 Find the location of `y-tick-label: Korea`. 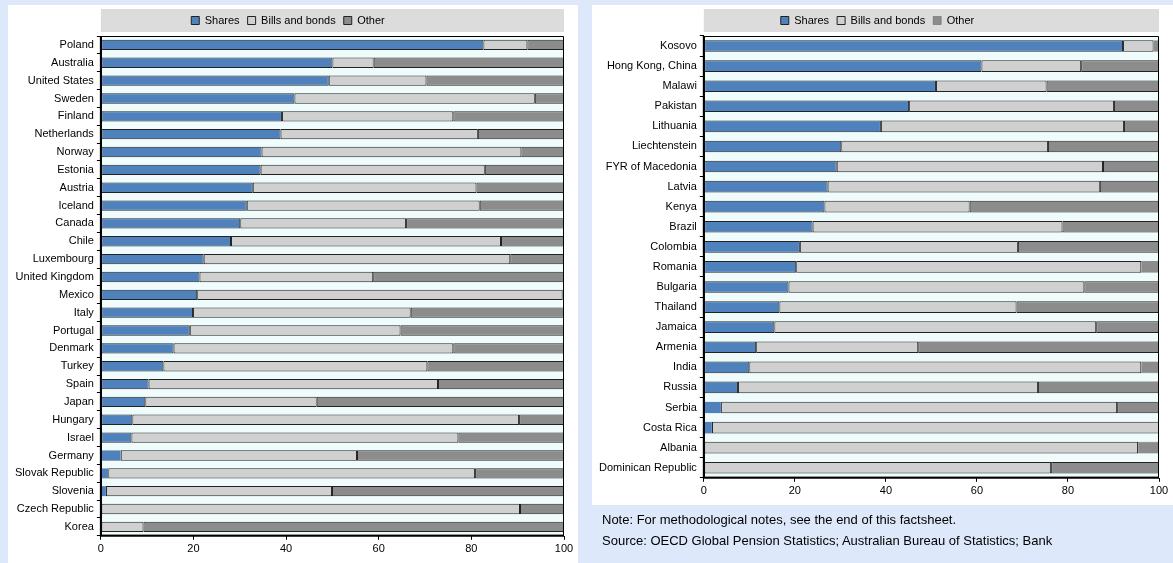

y-tick-label: Korea is located at coordinates (79, 525).